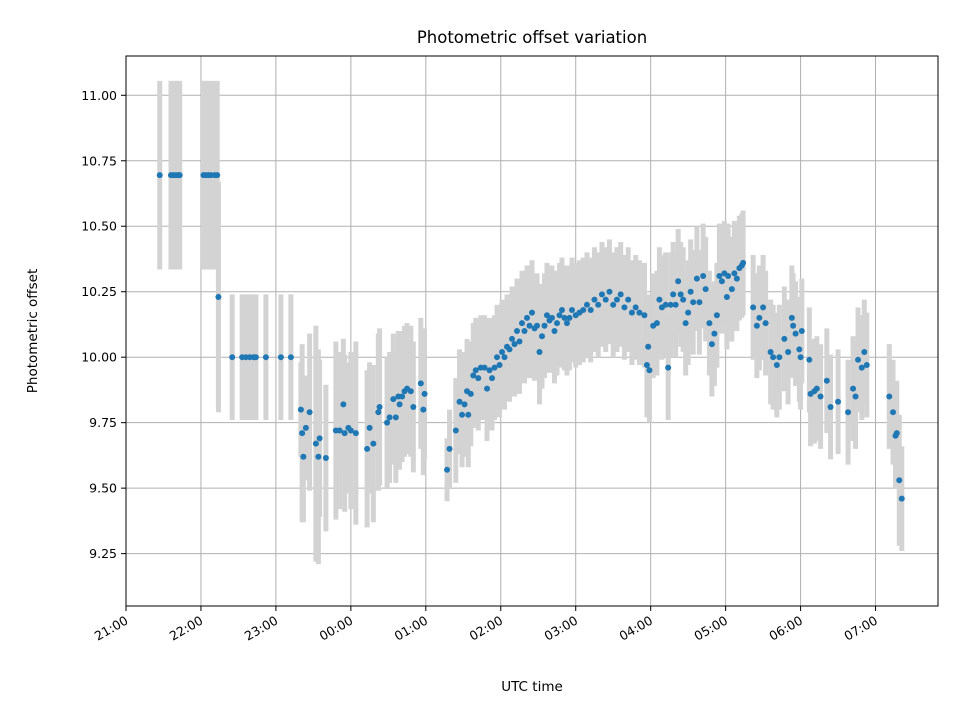 Image resolution: width=960 pixels, height=725 pixels. What do you see at coordinates (99, 291) in the screenshot?
I see `y-tick-label: 10.25` at bounding box center [99, 291].